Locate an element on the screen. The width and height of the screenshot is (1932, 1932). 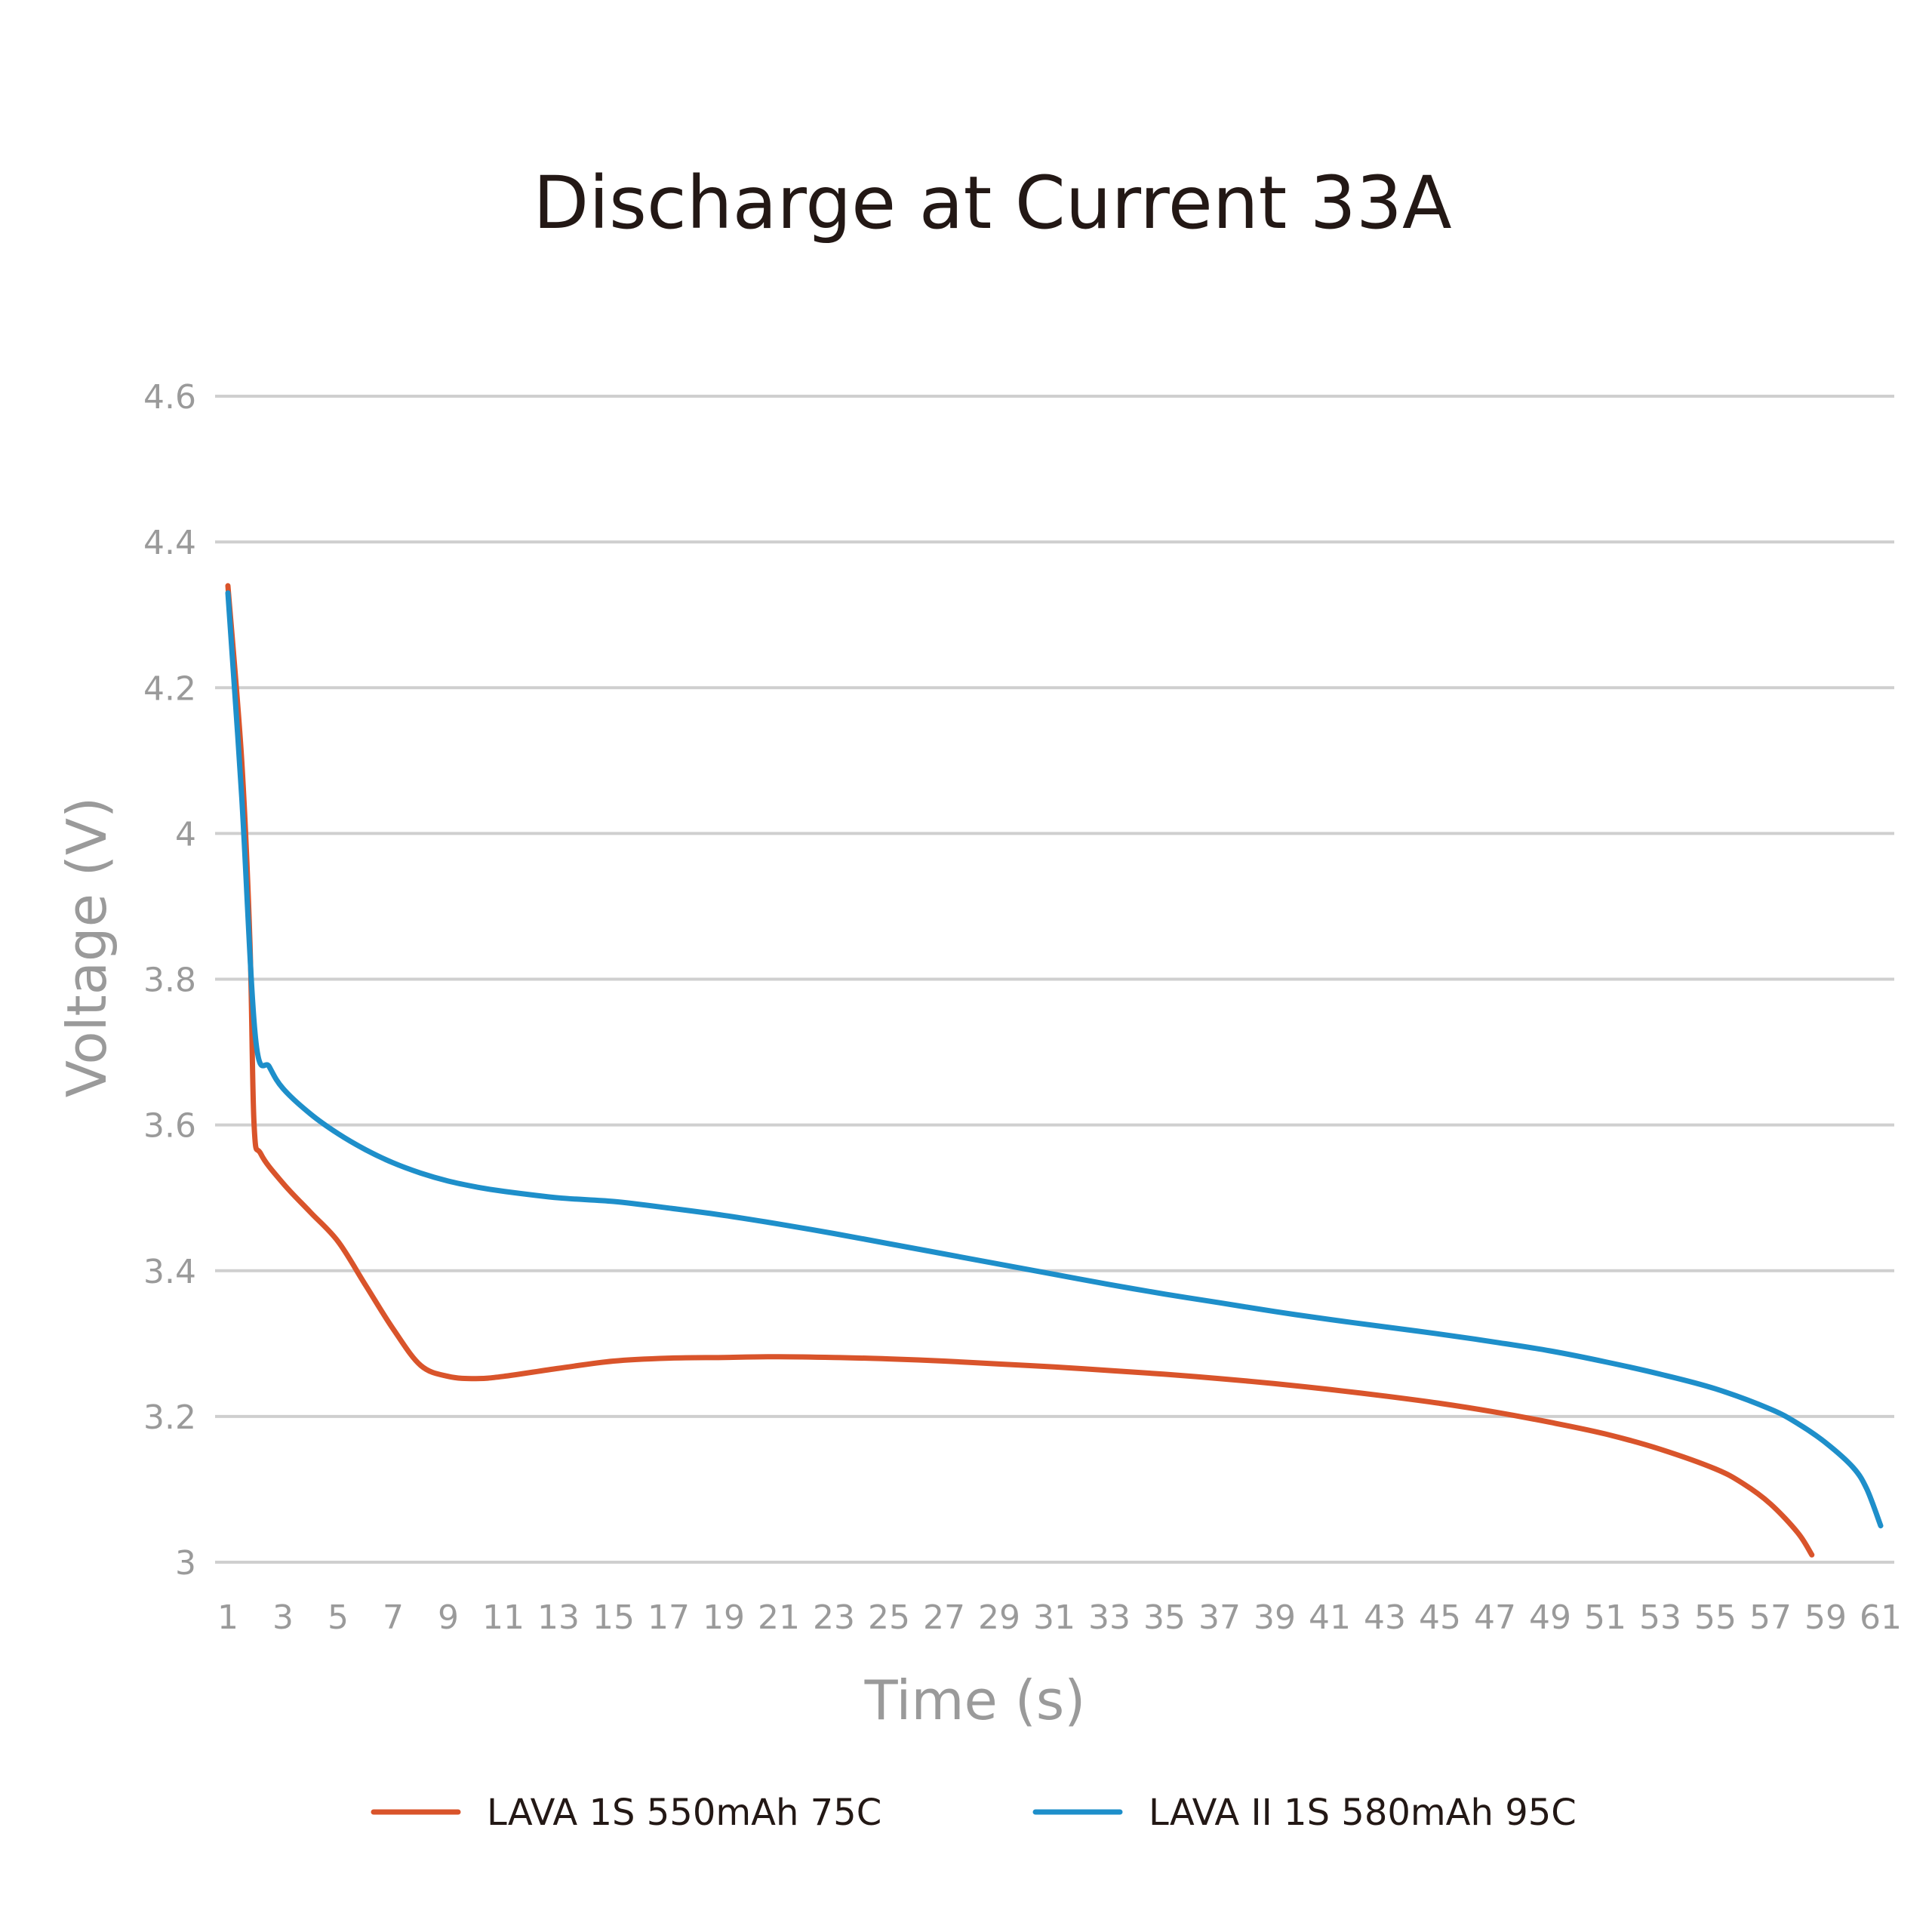
legend-label: LAVA II 1S 580mAh 95C is located at coordinates (1363, 1813).